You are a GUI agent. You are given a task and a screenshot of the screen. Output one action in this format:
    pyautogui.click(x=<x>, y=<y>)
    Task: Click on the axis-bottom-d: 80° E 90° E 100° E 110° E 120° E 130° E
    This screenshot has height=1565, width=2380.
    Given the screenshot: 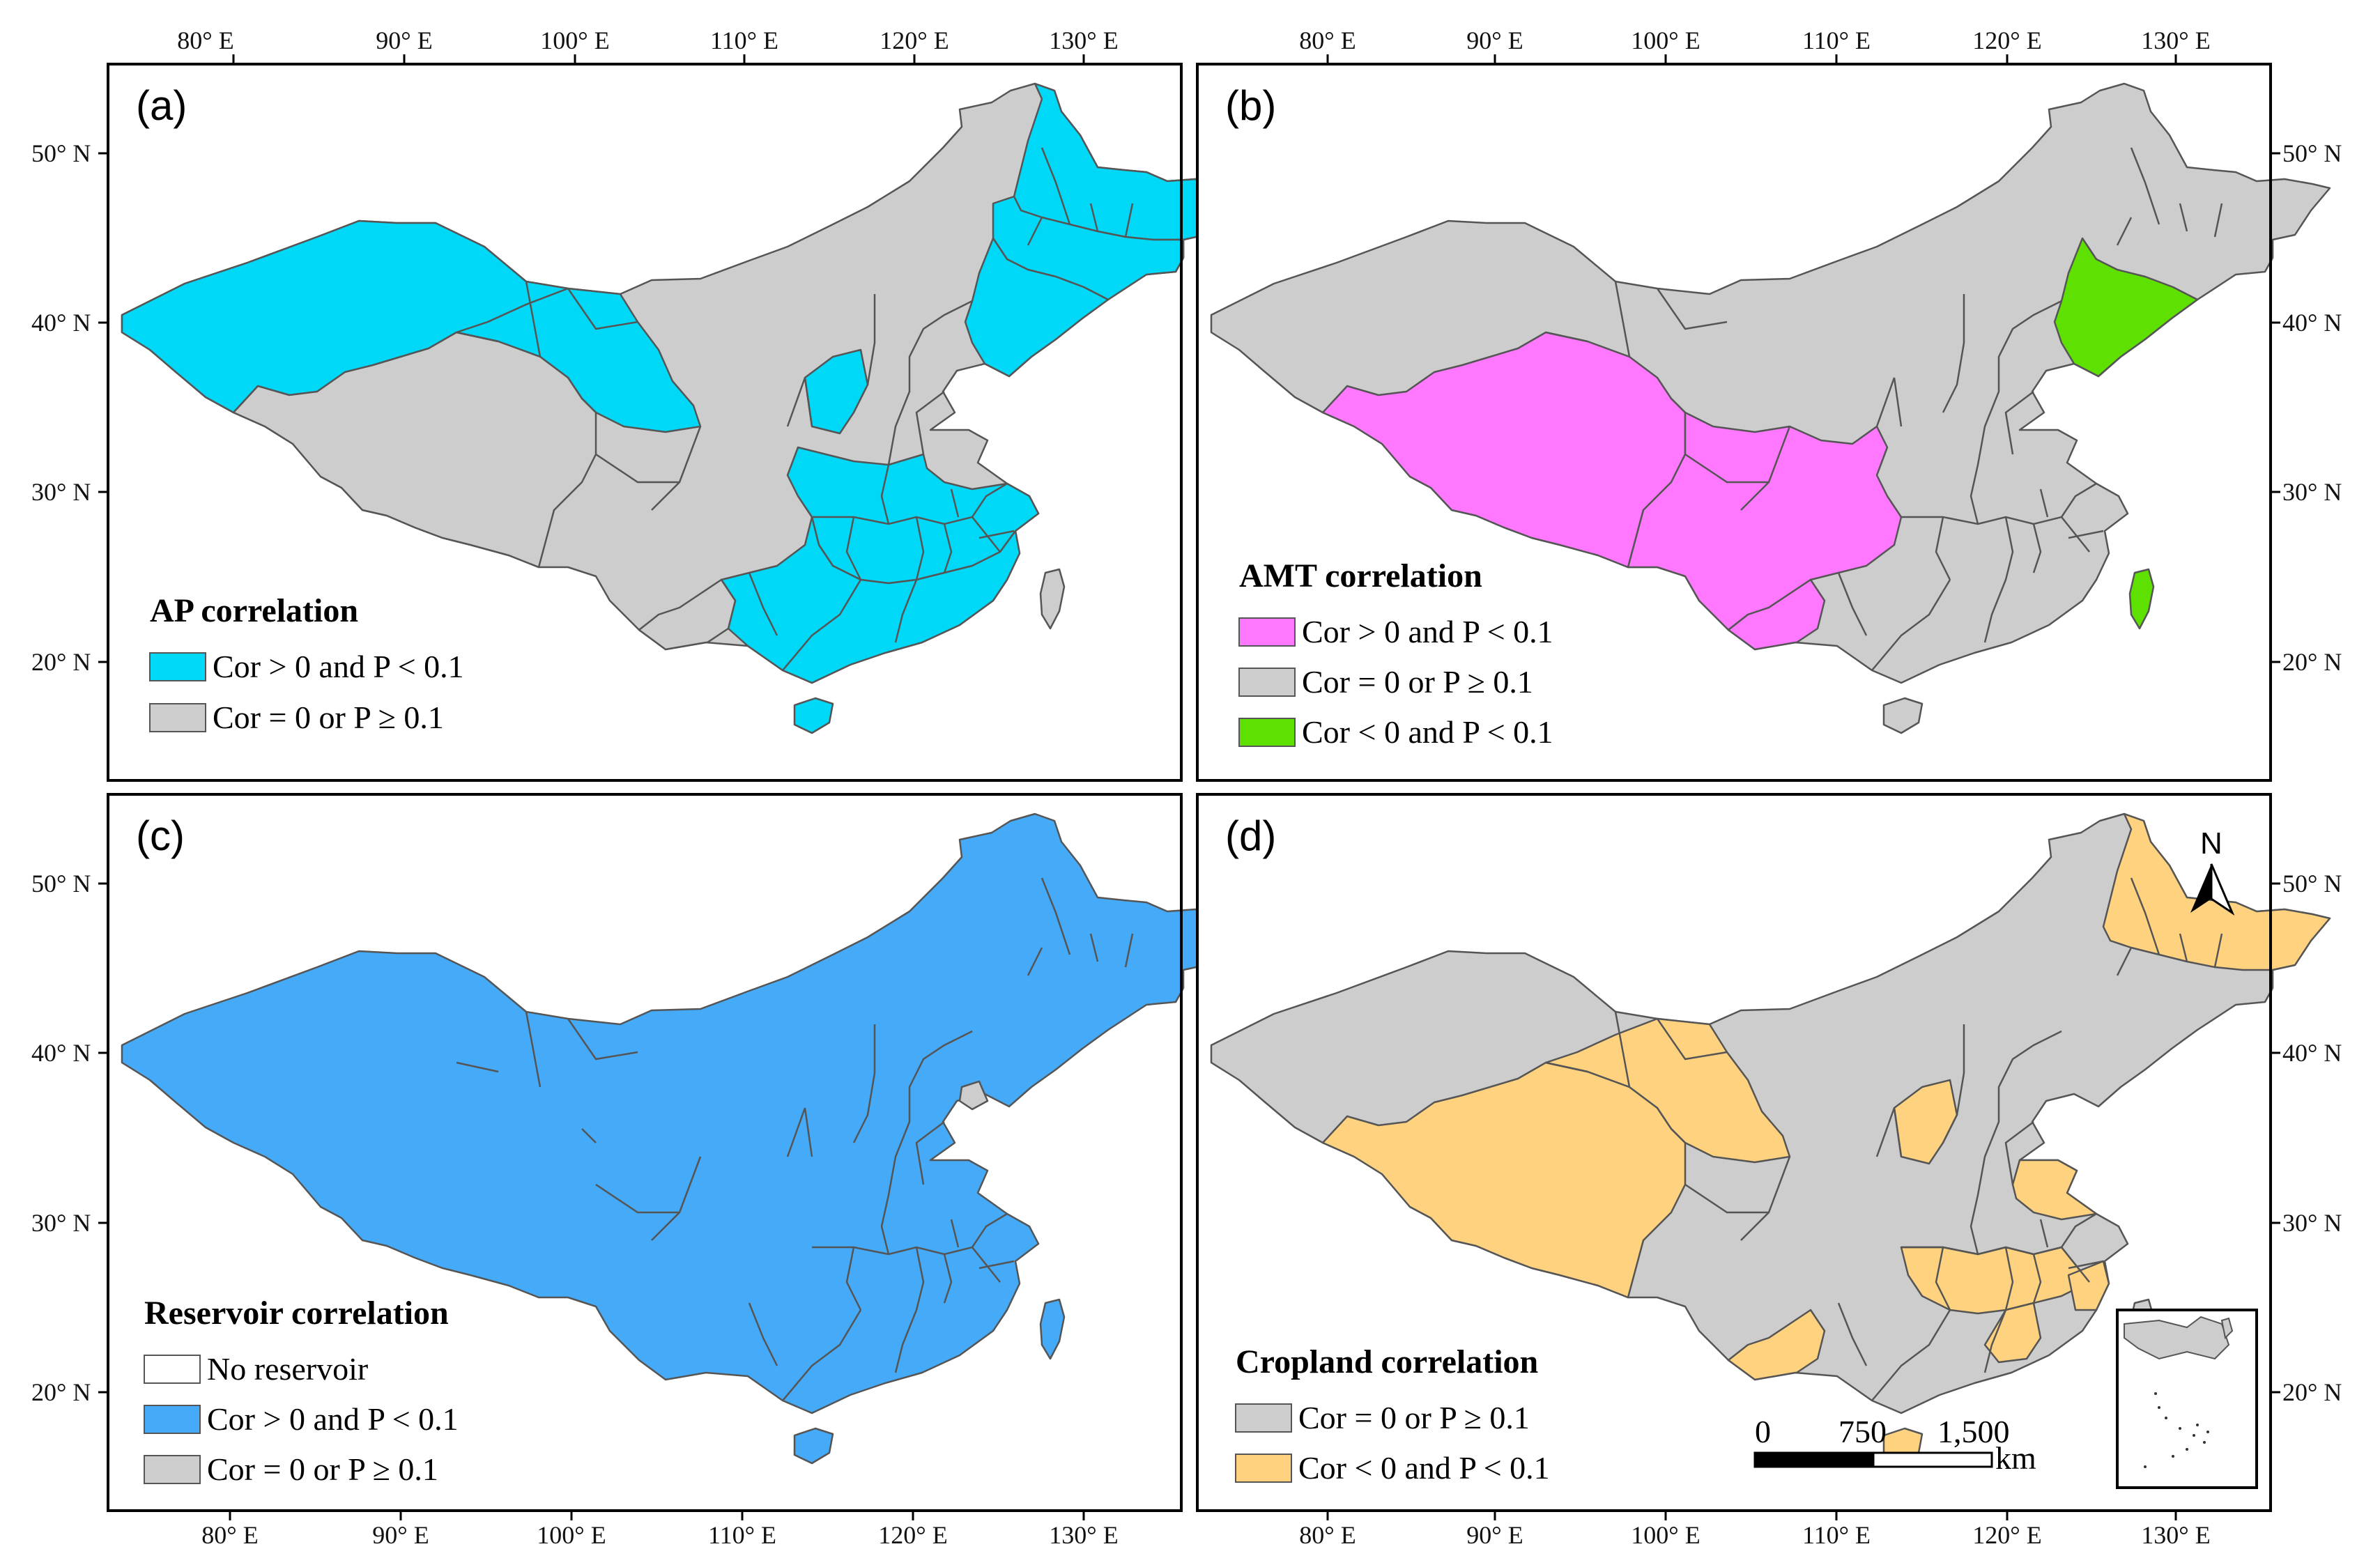 What is the action you would take?
    pyautogui.click(x=1754, y=1535)
    